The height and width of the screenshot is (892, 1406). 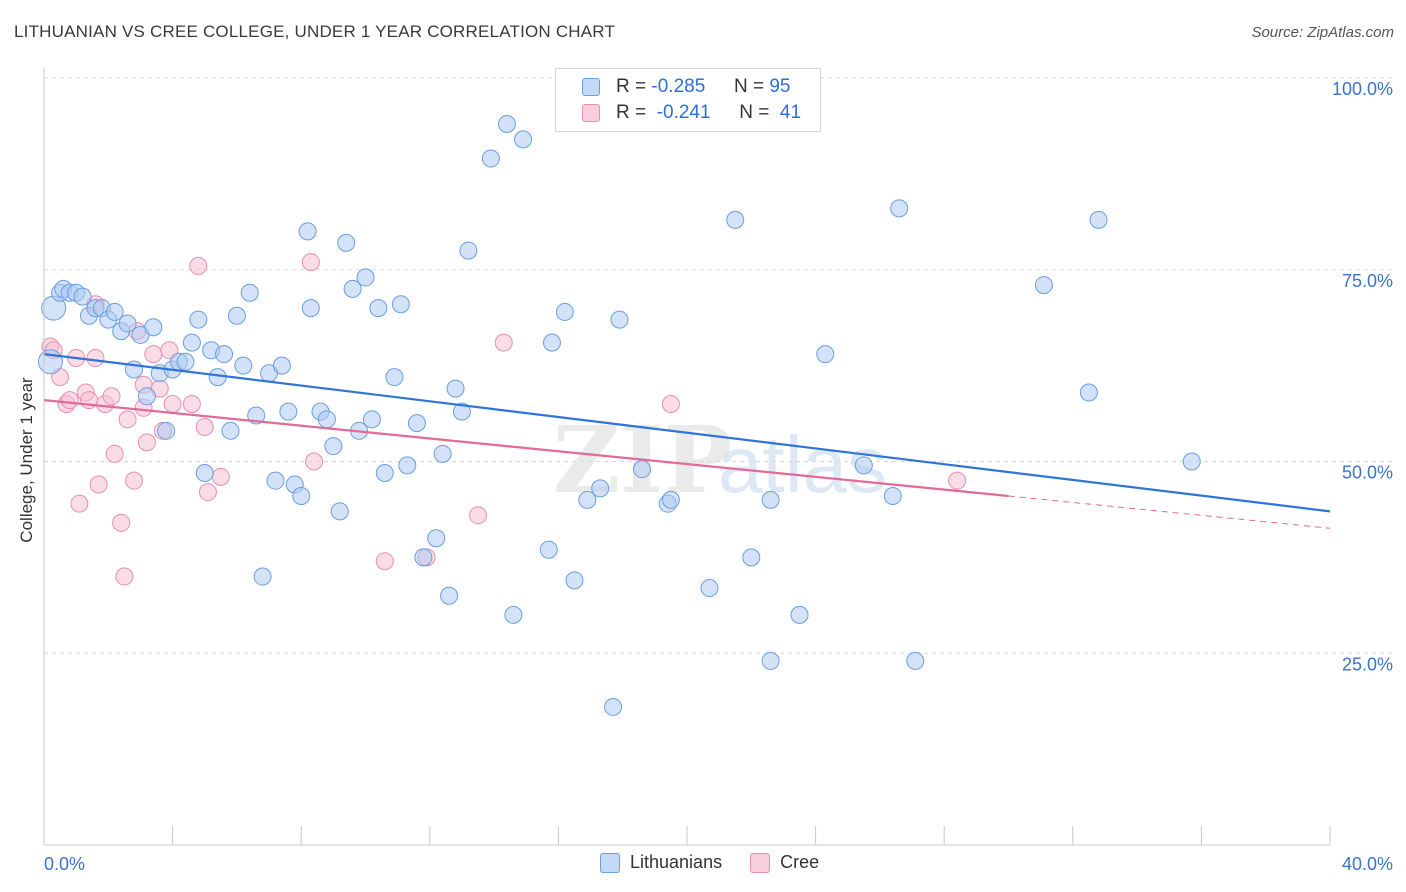 I want to click on source-label: Source: ZipAtlas.com, so click(x=1322, y=32).